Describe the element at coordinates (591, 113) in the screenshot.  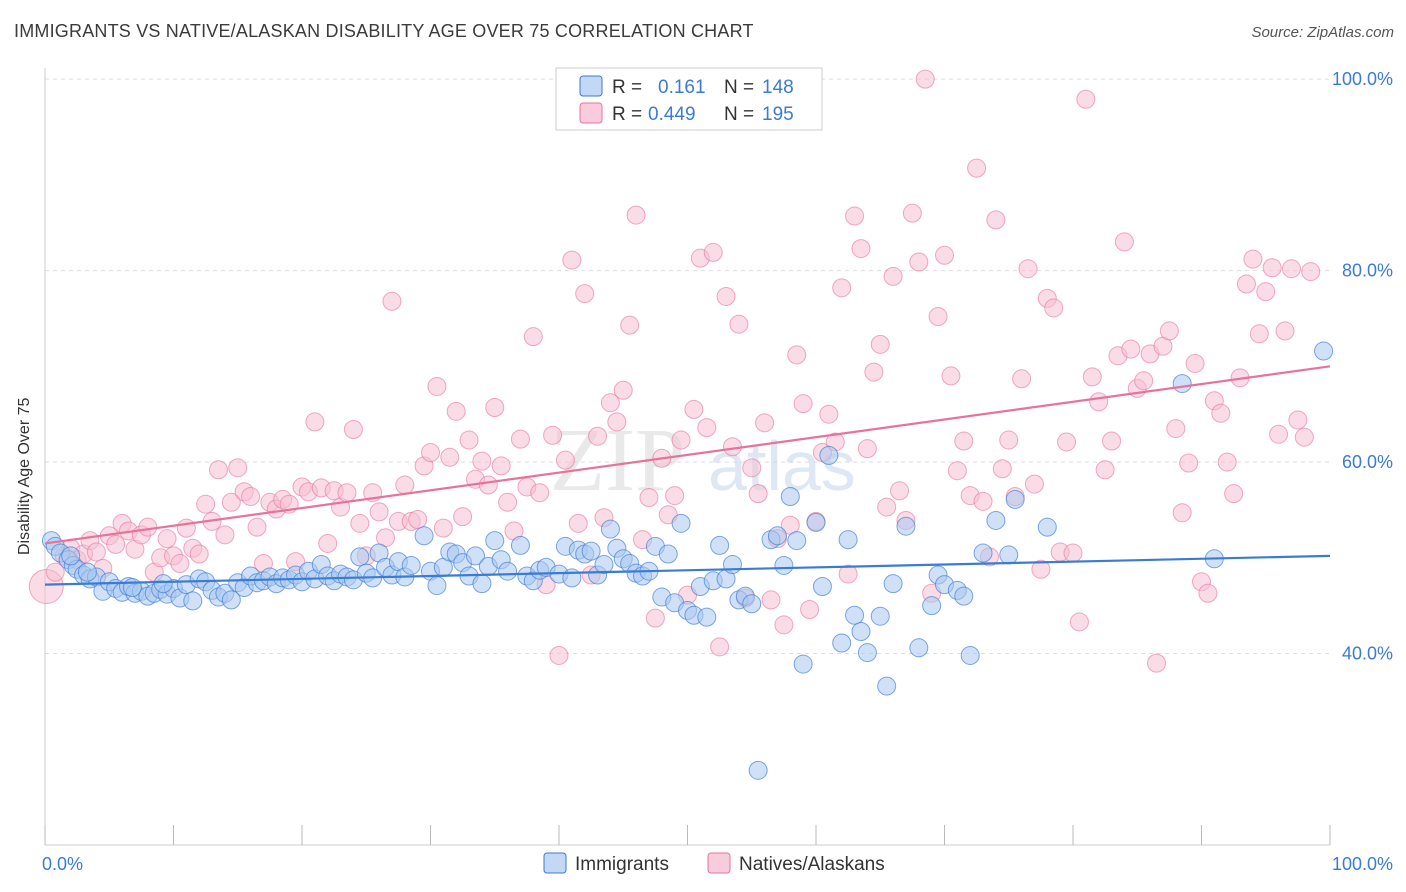
I see `legend-swatch-natives` at that location.